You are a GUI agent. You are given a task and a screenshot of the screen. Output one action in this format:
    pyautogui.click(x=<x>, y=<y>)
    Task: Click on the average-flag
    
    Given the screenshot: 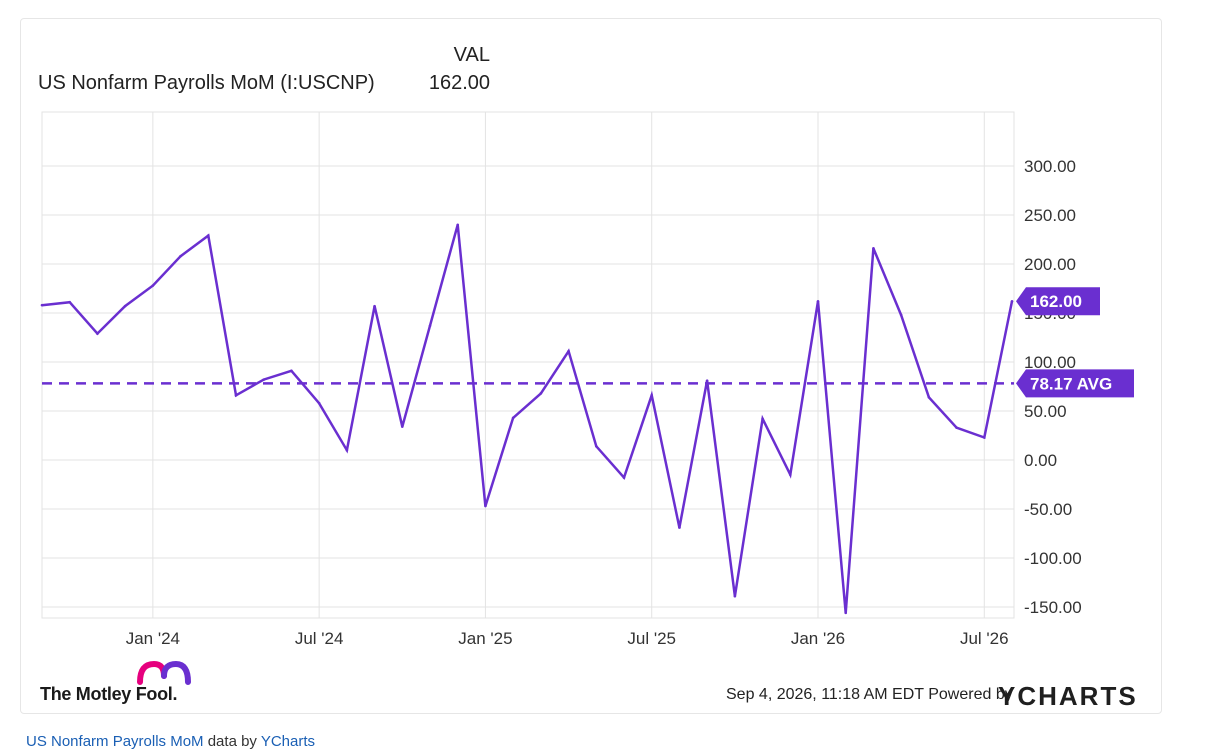 What is the action you would take?
    pyautogui.click(x=1075, y=383)
    